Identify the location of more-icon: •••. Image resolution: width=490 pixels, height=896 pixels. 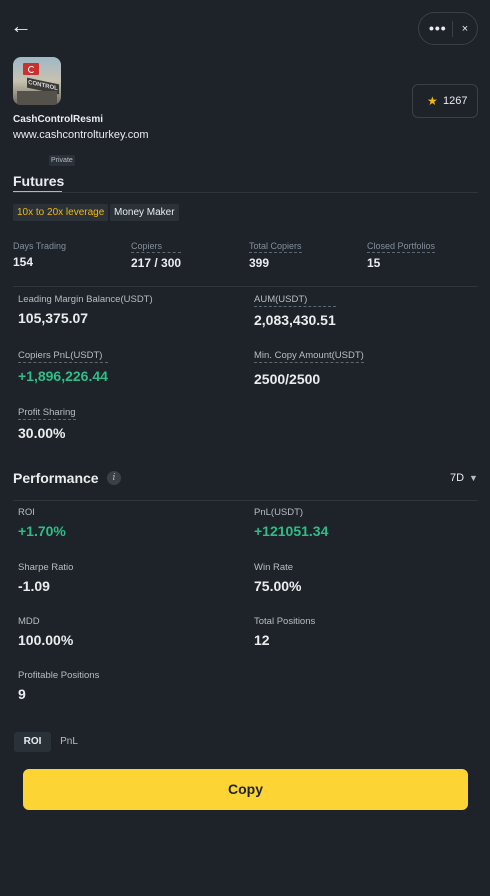
(438, 28).